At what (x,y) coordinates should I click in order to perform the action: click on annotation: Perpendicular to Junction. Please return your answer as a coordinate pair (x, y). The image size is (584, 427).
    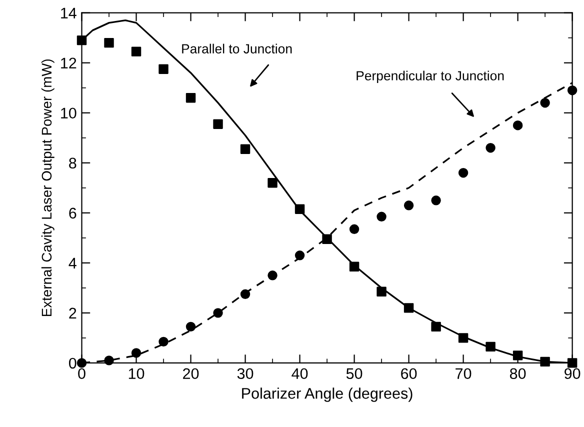
    Looking at the image, I should click on (430, 77).